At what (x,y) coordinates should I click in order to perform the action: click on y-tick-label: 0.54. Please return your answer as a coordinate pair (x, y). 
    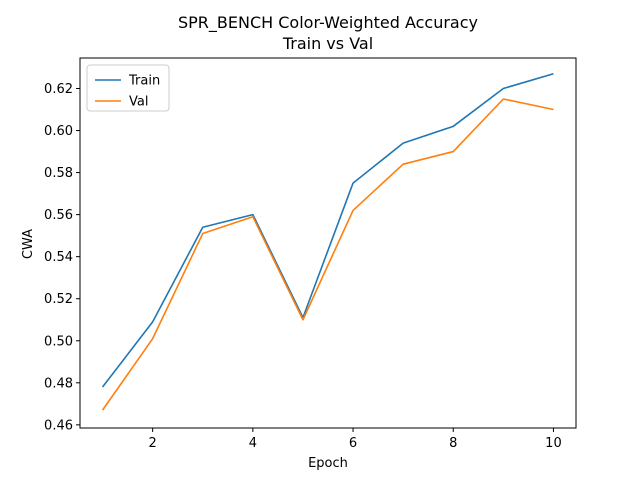
    Looking at the image, I should click on (58, 257).